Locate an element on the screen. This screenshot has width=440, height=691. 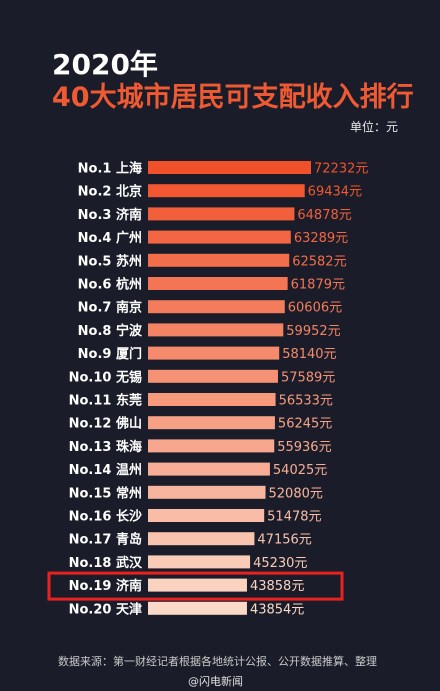
category-label: No.3 济南 is located at coordinates (110, 215).